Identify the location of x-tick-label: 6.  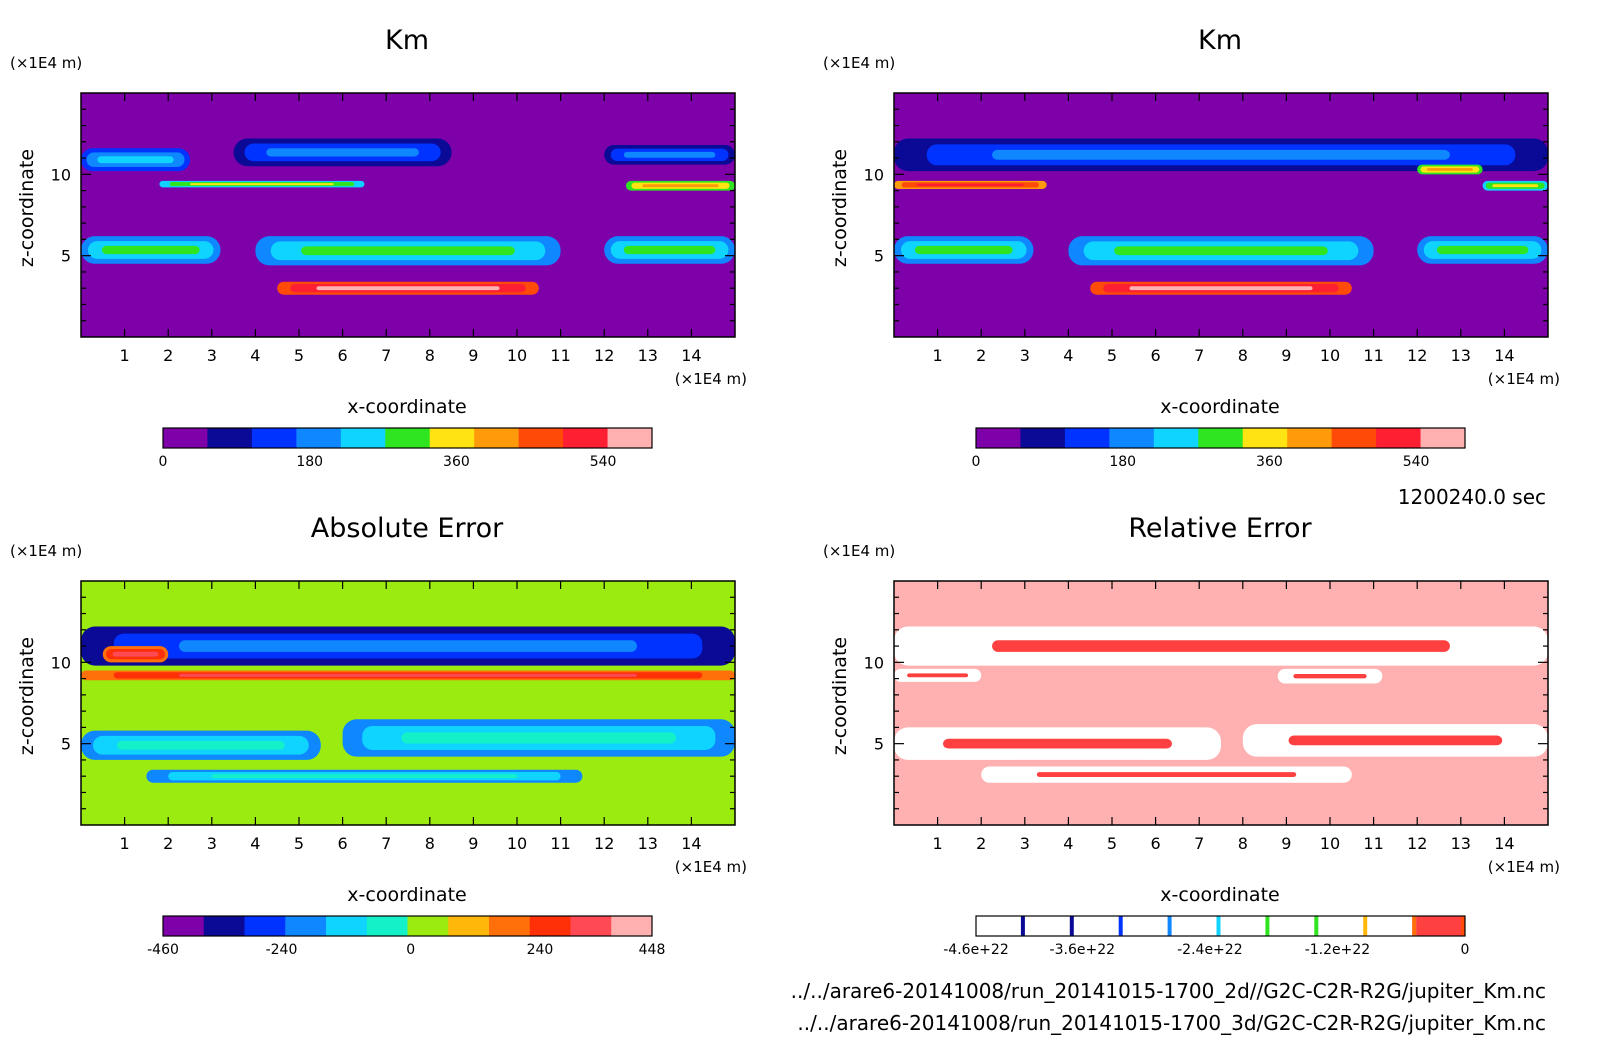
(1156, 843).